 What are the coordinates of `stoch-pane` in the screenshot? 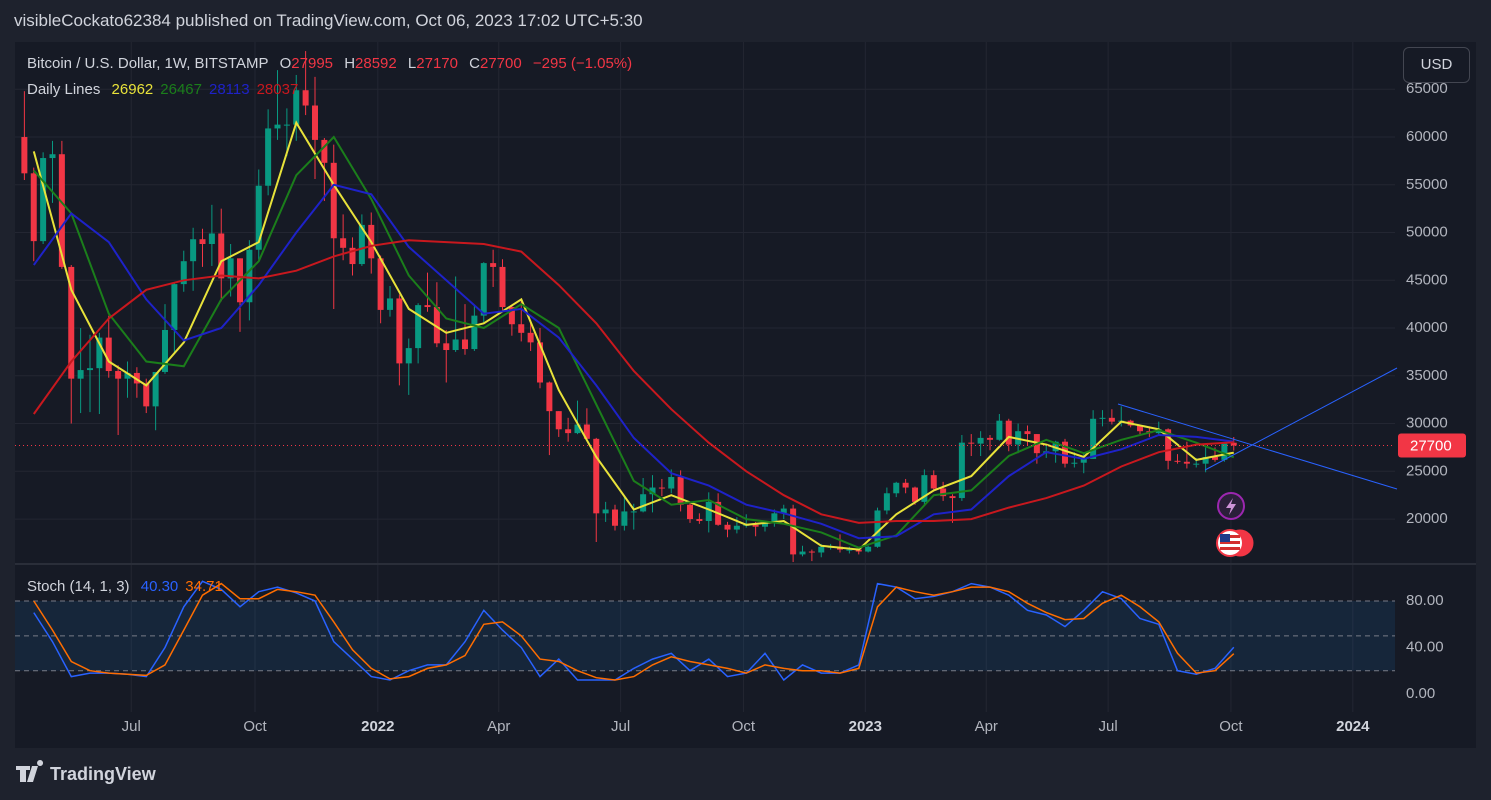 It's located at (705, 631).